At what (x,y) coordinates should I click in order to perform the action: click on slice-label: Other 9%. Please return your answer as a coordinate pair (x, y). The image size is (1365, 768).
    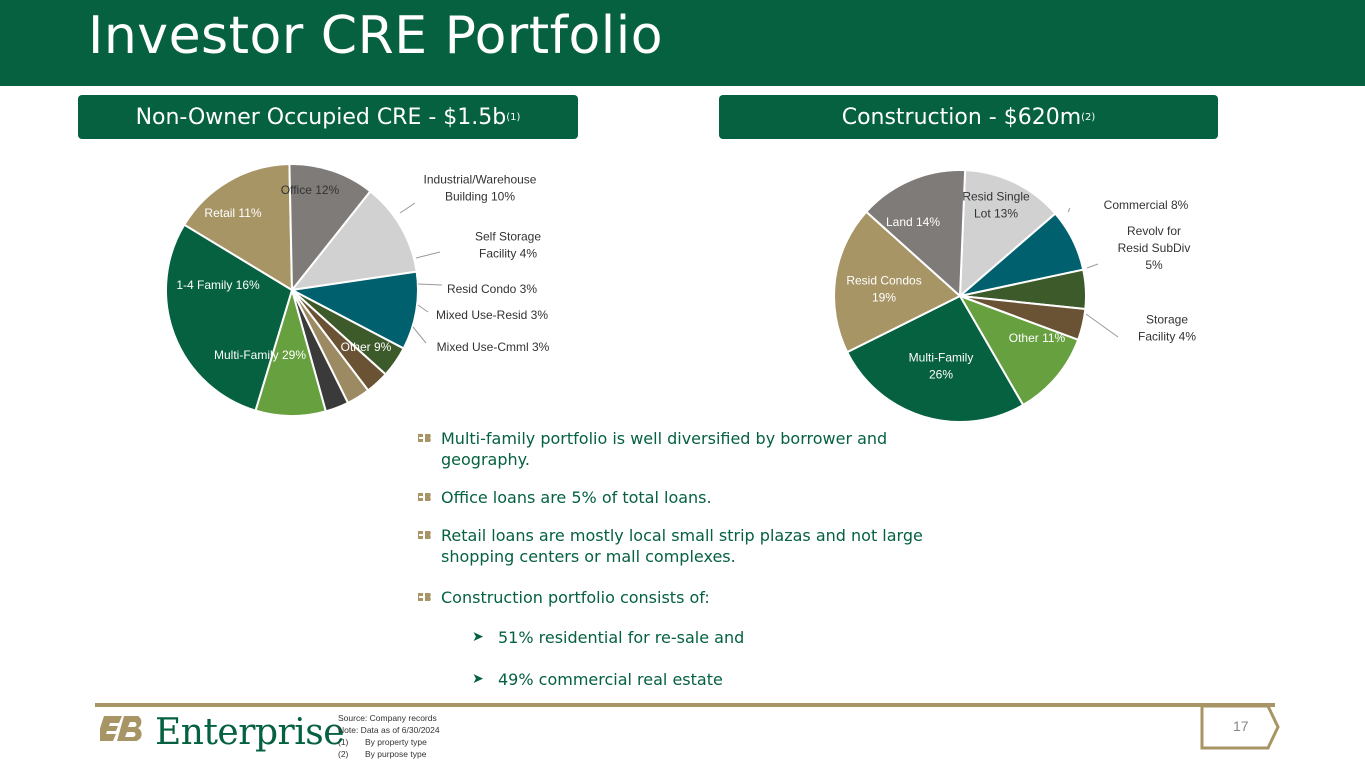
    Looking at the image, I should click on (366, 347).